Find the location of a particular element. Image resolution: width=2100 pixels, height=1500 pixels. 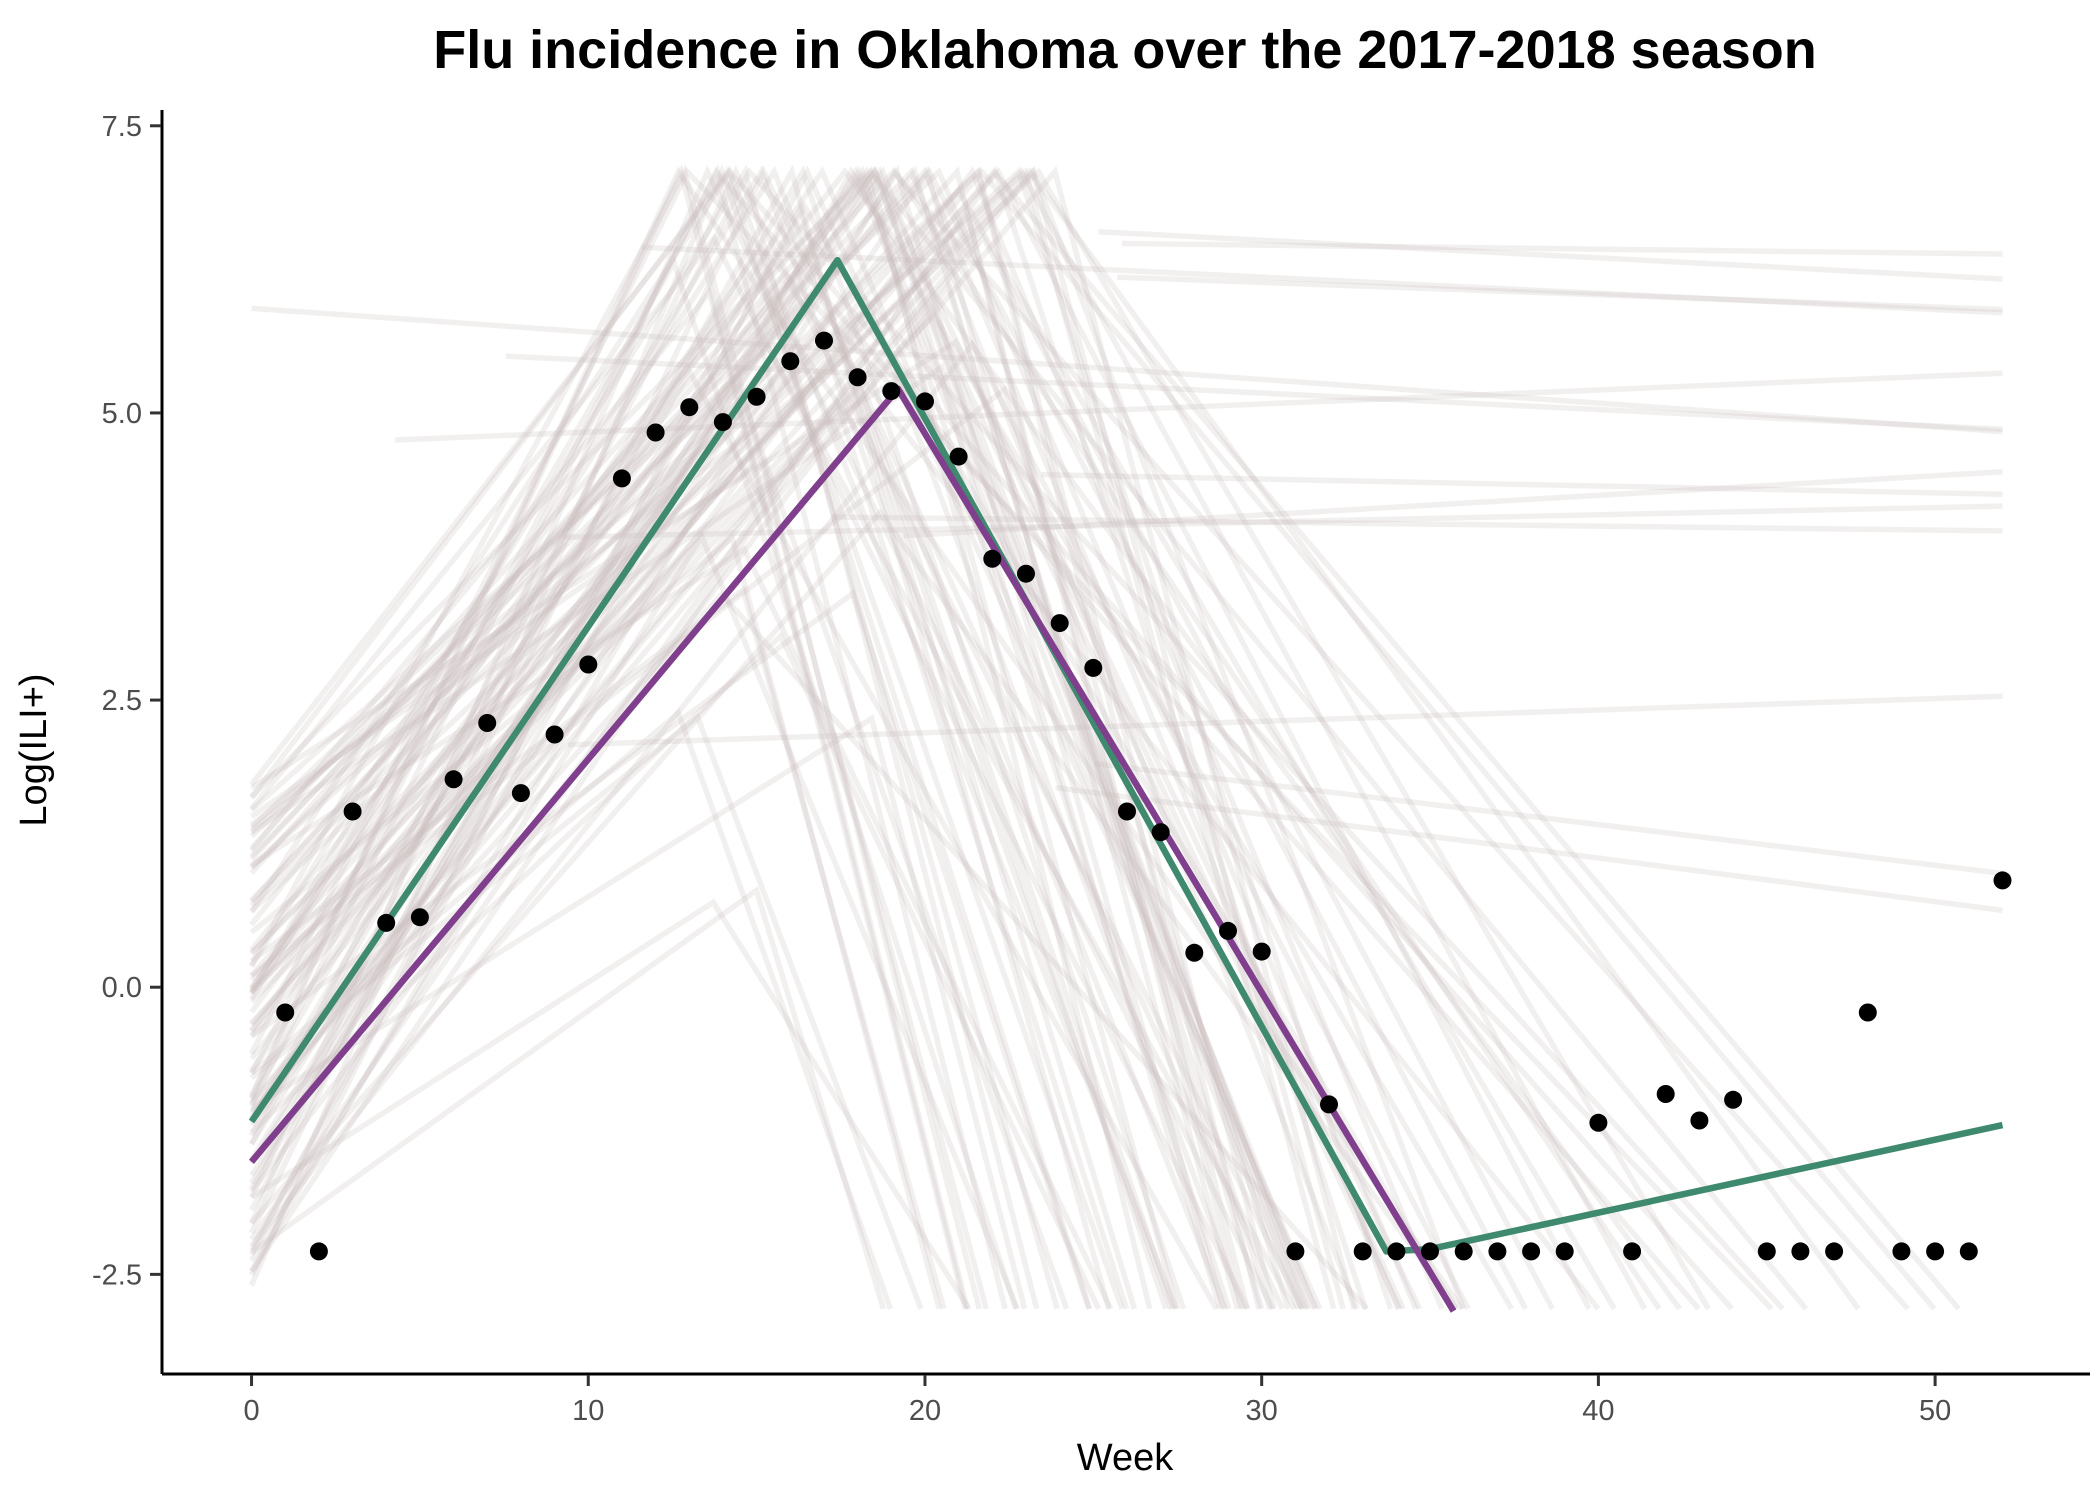

y-tick-label: -2.5 is located at coordinates (117, 1275).